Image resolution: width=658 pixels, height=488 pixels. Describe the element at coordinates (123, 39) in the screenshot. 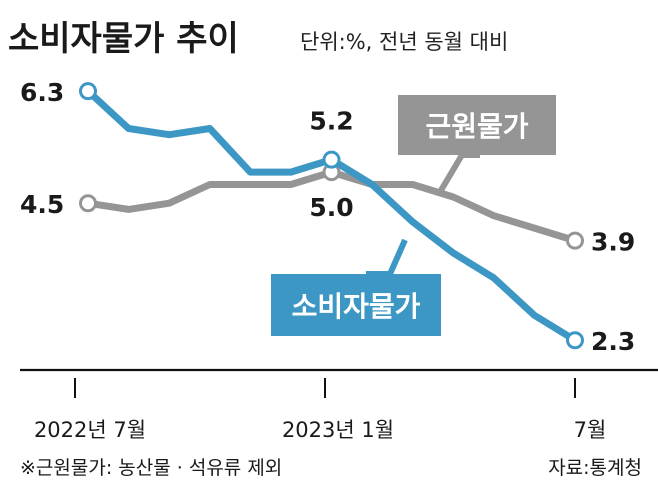

I see `chart-title: 소비자물가 추이` at that location.